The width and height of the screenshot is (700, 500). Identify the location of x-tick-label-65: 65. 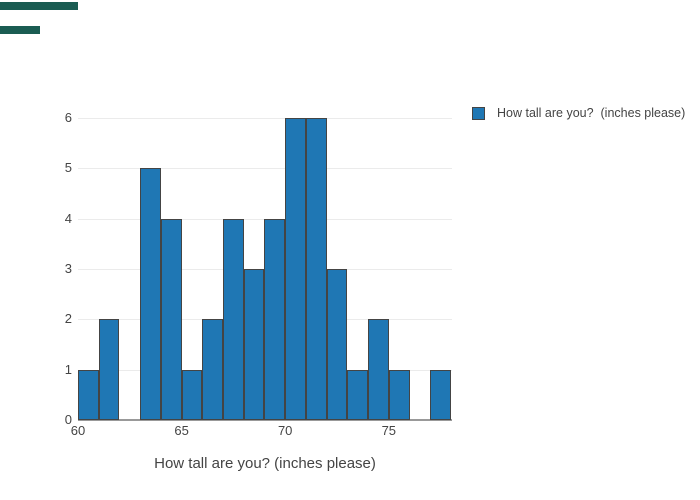
(181, 430).